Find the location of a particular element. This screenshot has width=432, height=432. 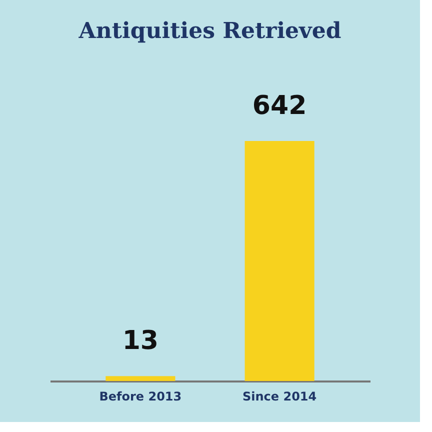

chart-title: Antiquities Retrieved is located at coordinates (210, 31).